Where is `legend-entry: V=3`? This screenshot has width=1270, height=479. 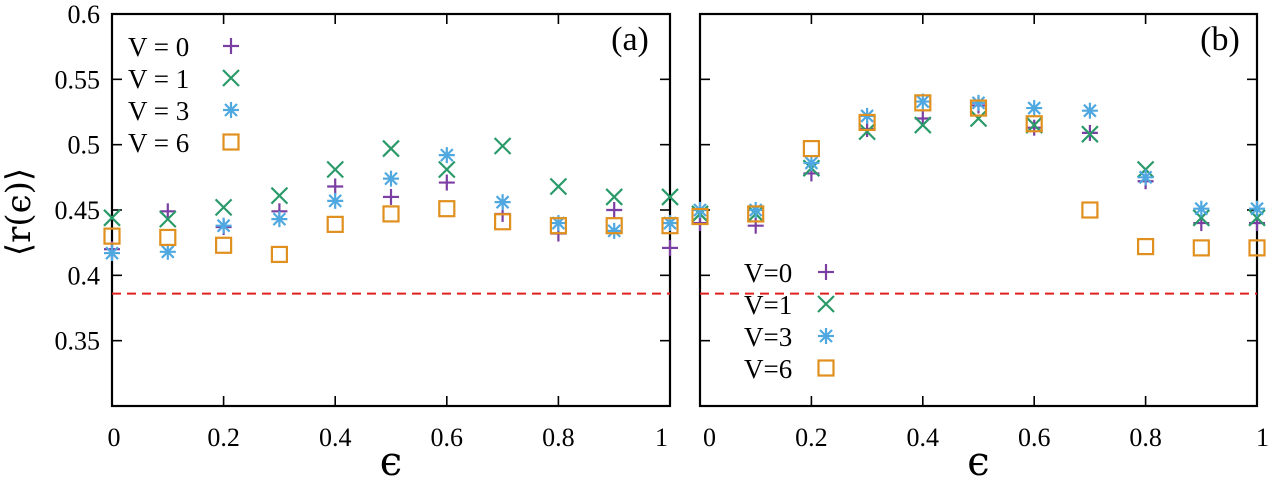
legend-entry: V=3 is located at coordinates (768, 337).